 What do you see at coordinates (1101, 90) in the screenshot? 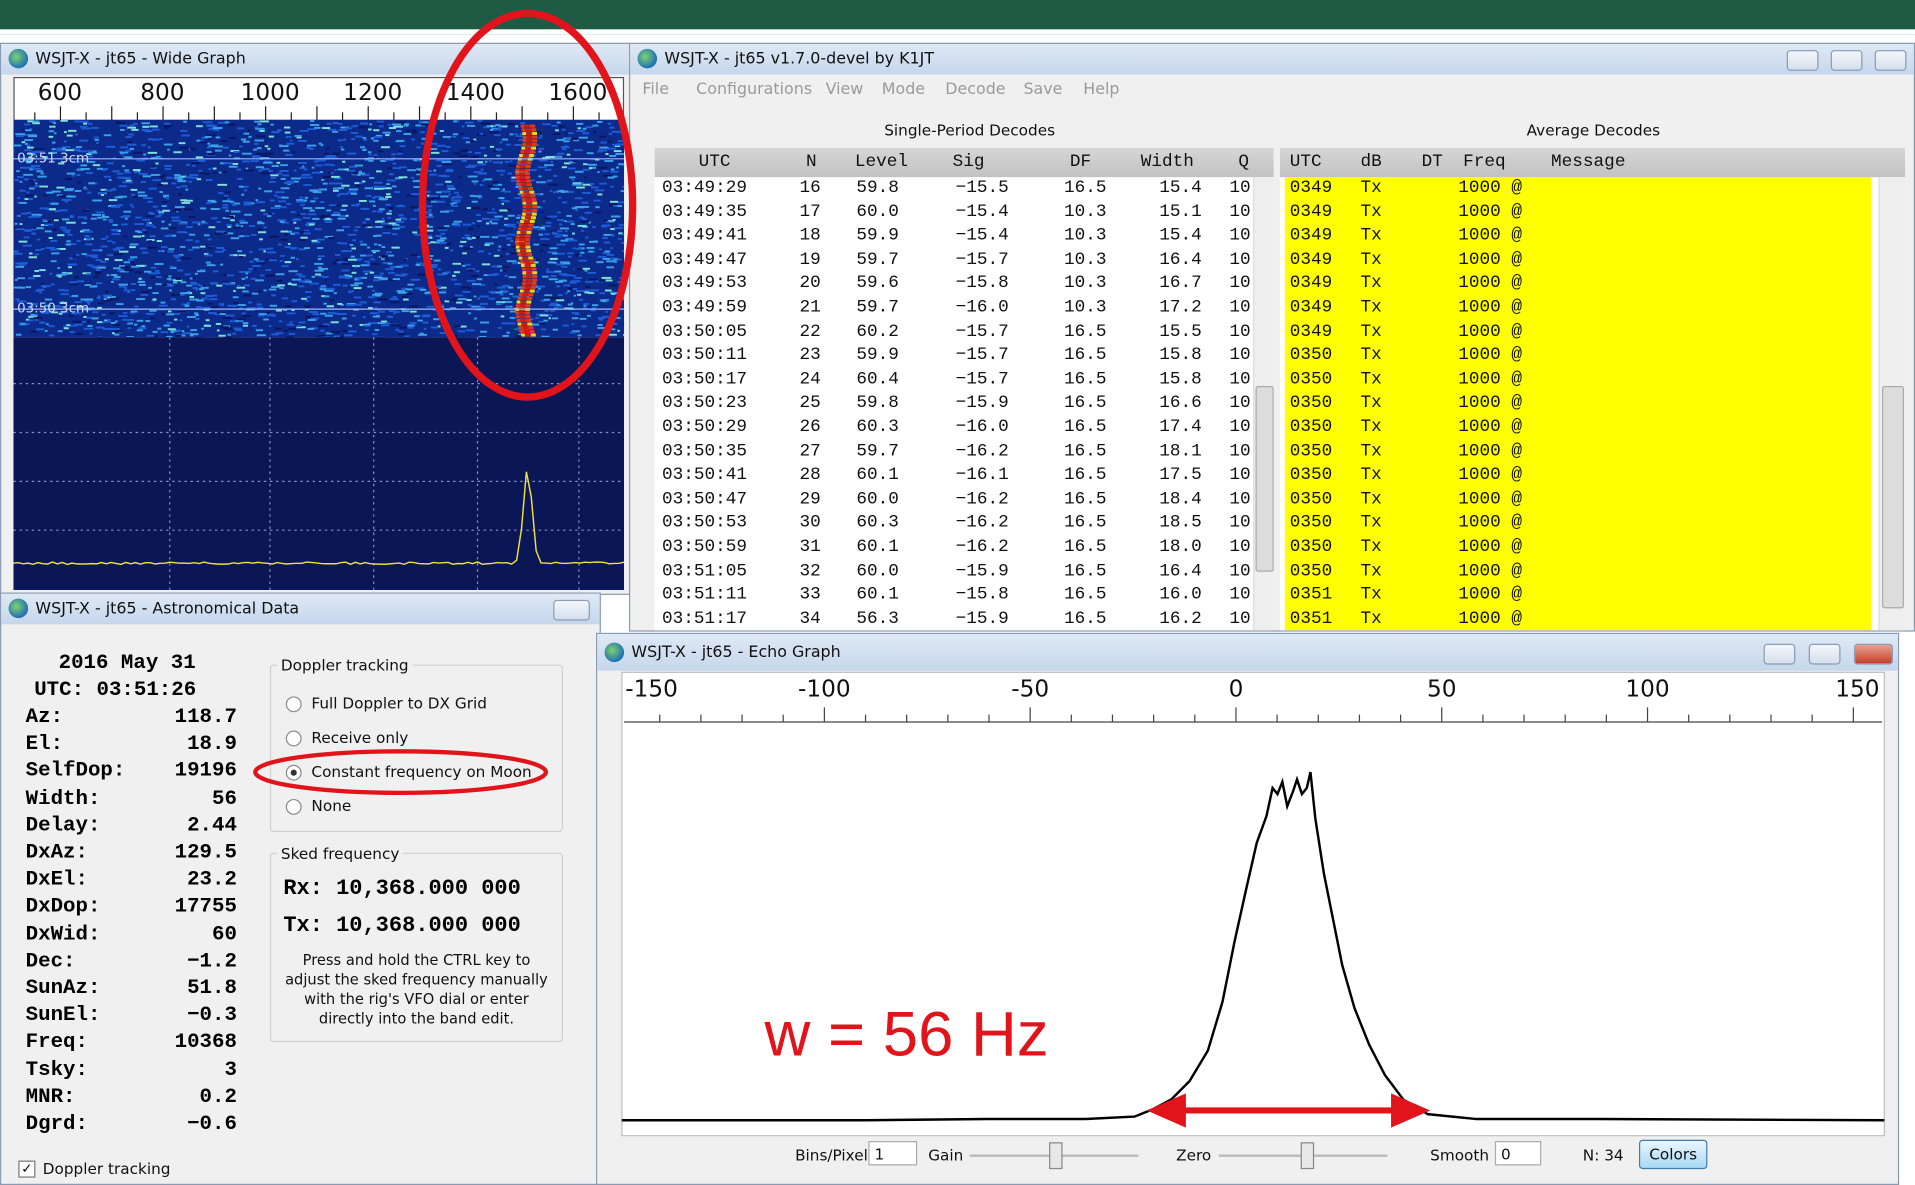
I see `menu-item: Help` at bounding box center [1101, 90].